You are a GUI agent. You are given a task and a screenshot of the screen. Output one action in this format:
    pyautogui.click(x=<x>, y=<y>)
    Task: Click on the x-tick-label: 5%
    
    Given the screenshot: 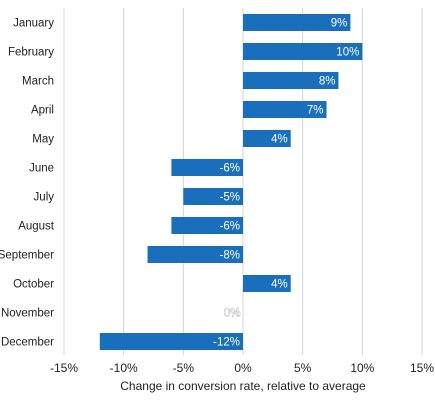 What is the action you would take?
    pyautogui.click(x=303, y=368)
    